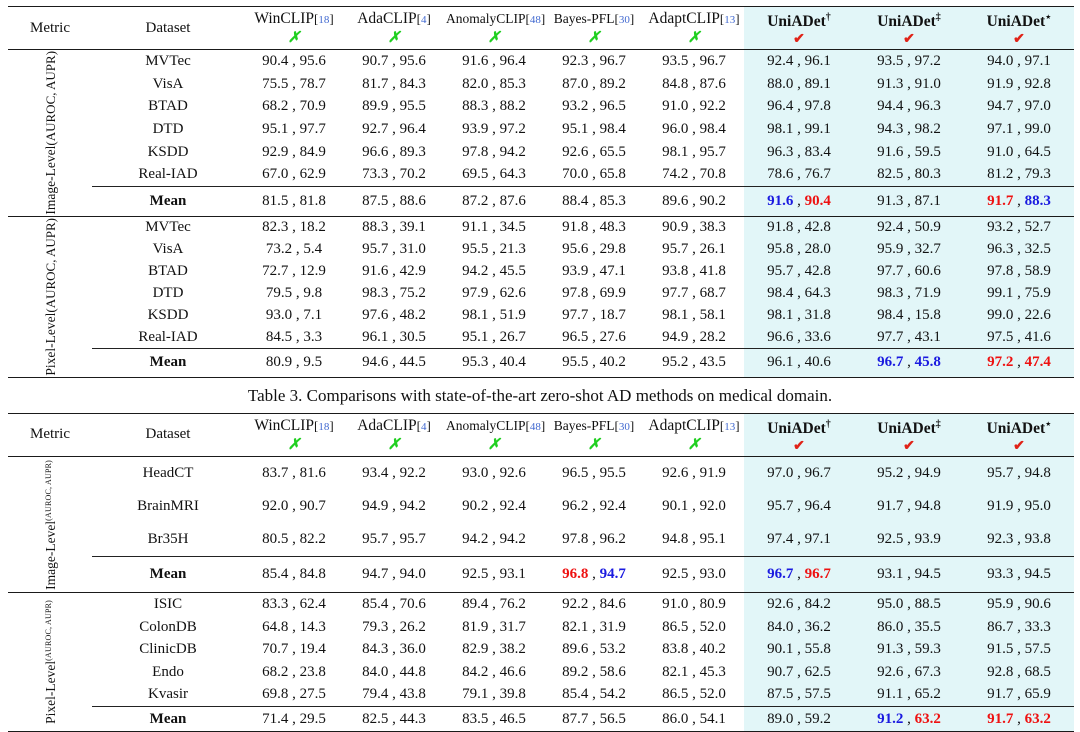 The image size is (1080, 732). Describe the element at coordinates (927, 362) in the screenshot. I see `mean-value: 45.8` at that location.